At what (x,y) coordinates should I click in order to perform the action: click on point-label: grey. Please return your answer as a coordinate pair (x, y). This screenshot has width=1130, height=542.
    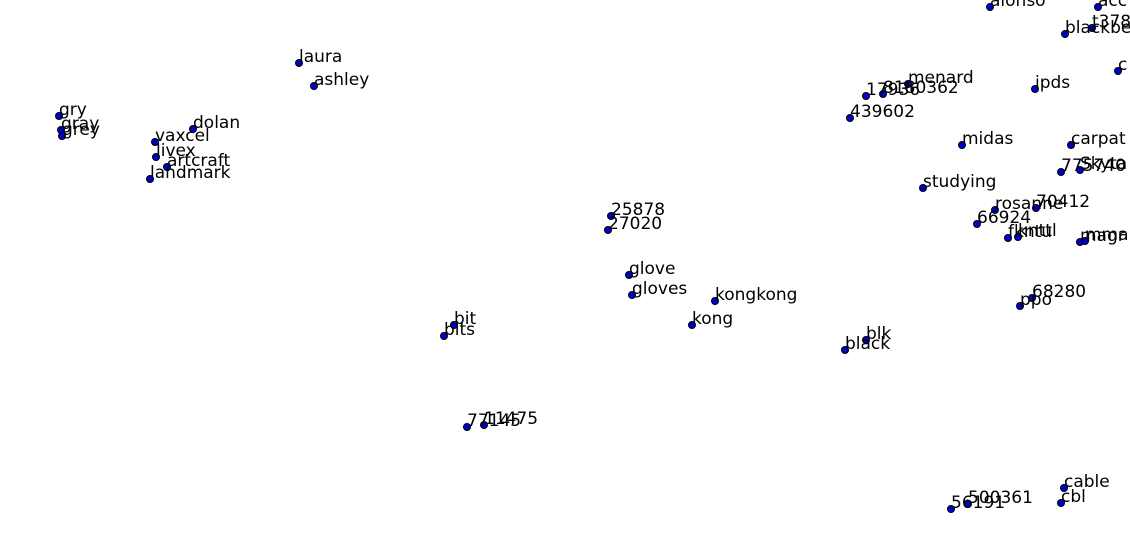
    Looking at the image, I should click on (81, 130).